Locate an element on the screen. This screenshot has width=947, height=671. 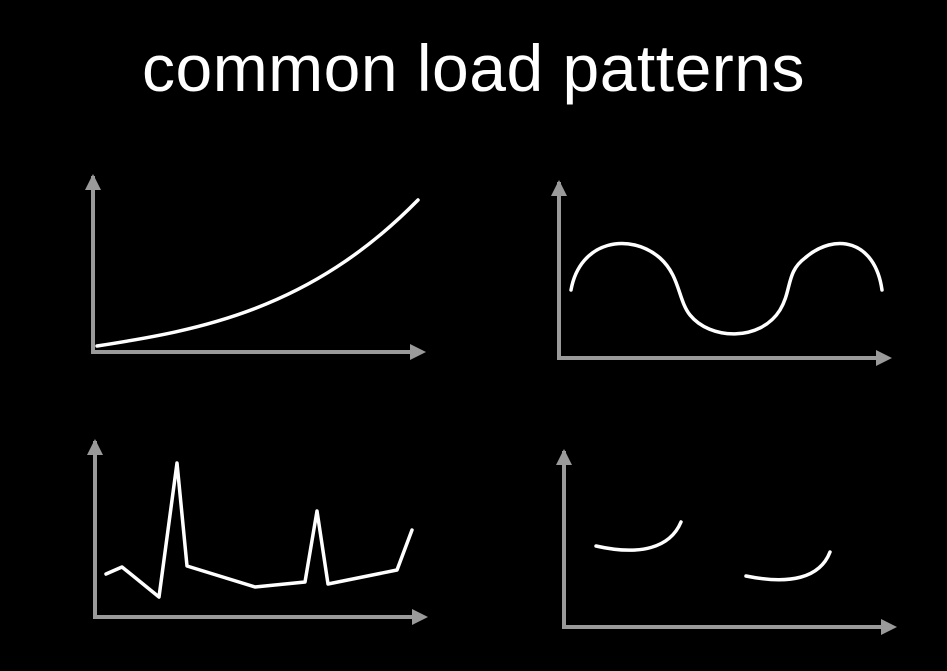
panel-intermittent is located at coordinates (726, 542).